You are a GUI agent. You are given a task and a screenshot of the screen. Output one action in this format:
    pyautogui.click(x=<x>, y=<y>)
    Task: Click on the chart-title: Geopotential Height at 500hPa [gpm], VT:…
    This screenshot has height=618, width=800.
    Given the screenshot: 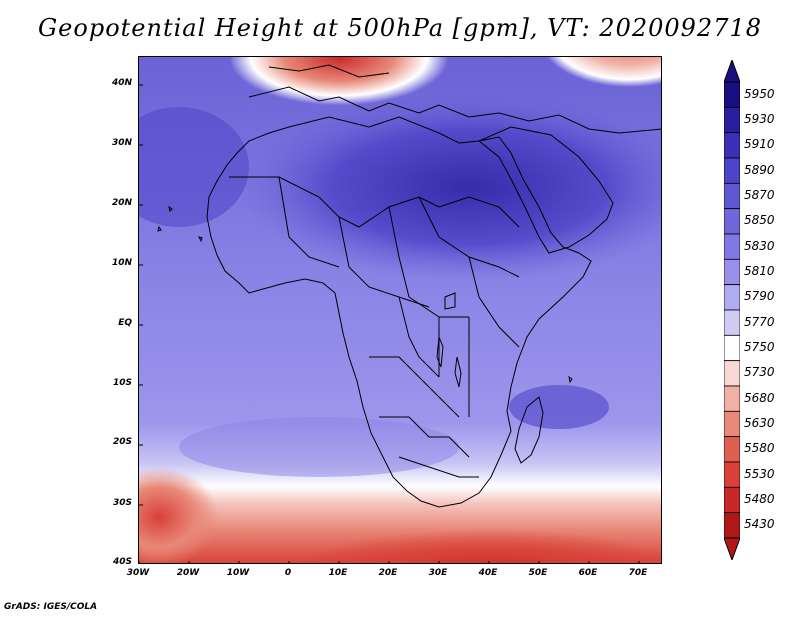 What is the action you would take?
    pyautogui.click(x=400, y=28)
    